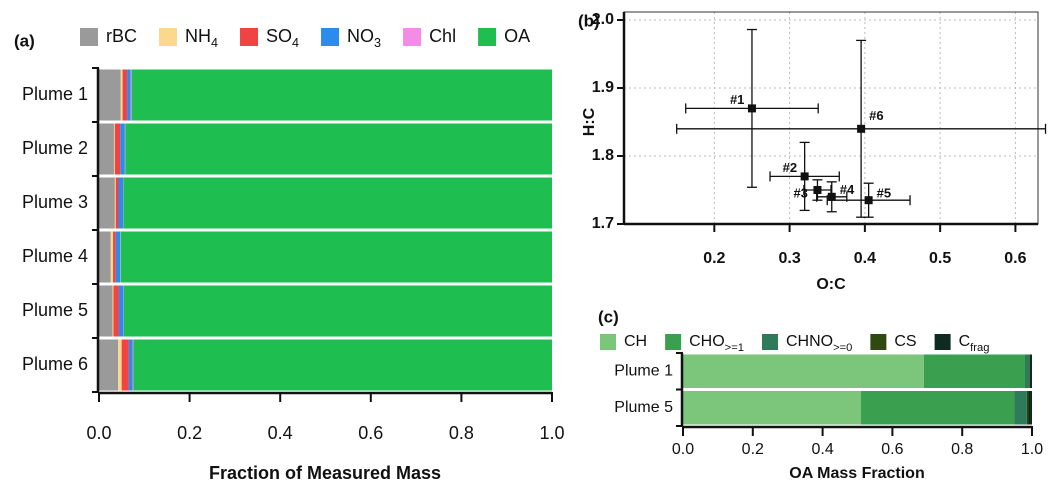 The height and width of the screenshot is (494, 1062). I want to click on y-axis-label: H:C, so click(589, 121).